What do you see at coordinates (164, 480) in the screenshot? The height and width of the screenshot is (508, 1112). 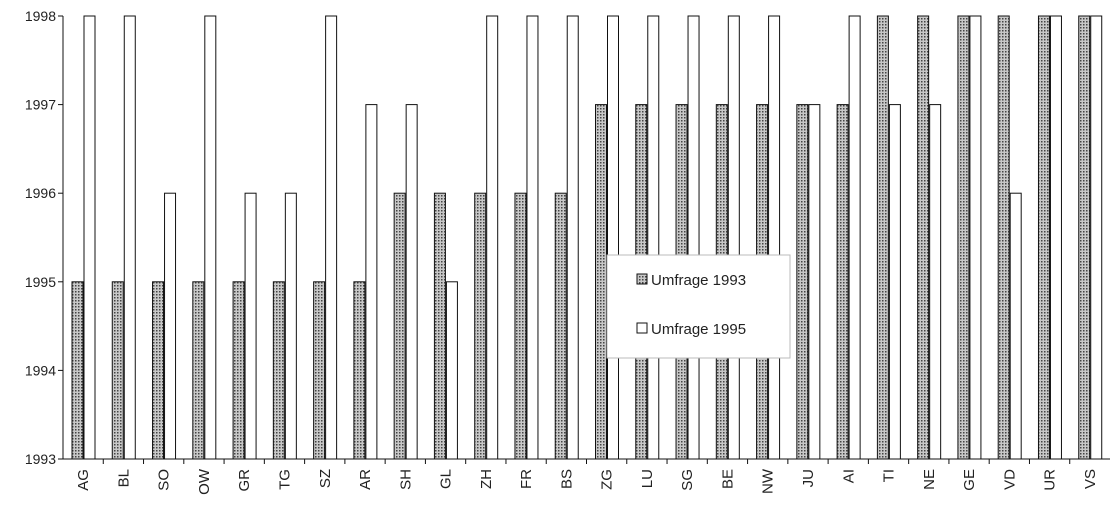 I see `x-tick-label-so: SO` at bounding box center [164, 480].